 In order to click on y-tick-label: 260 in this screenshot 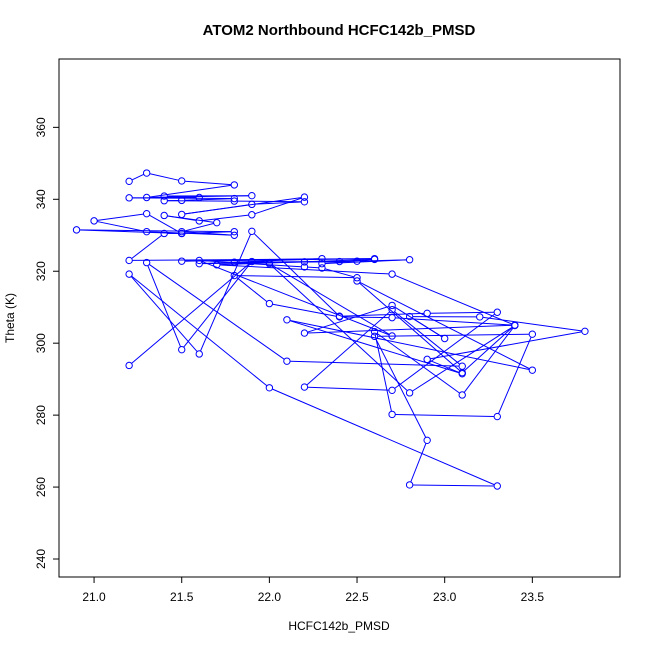, I will do `click(41, 487)`.